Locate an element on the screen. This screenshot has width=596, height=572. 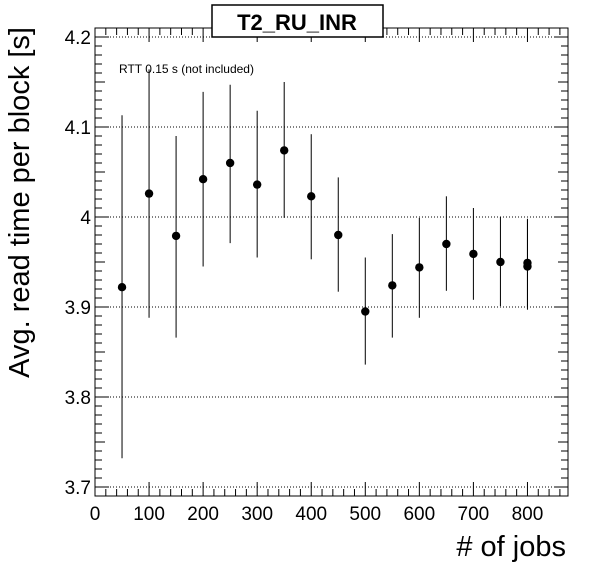
title-box is located at coordinates (297, 21).